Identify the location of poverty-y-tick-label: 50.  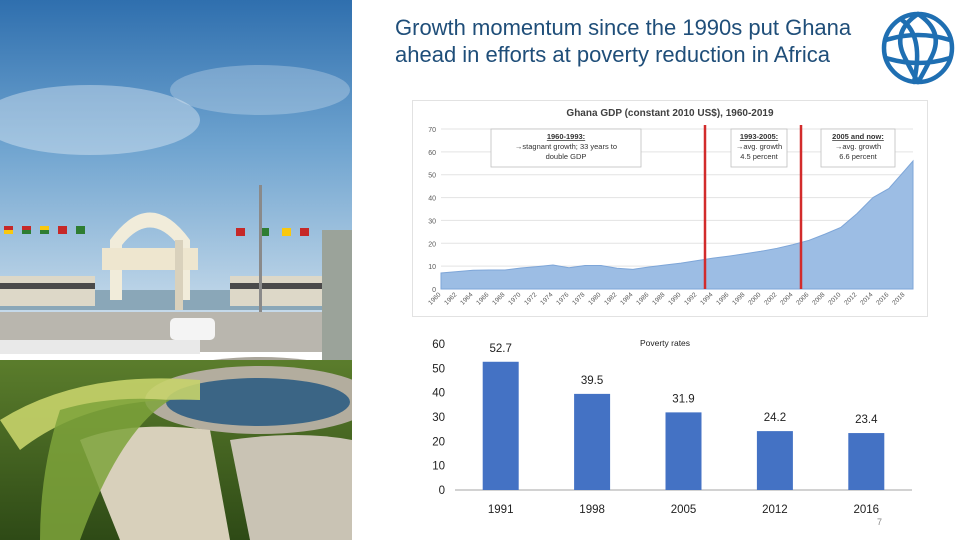
(438, 369).